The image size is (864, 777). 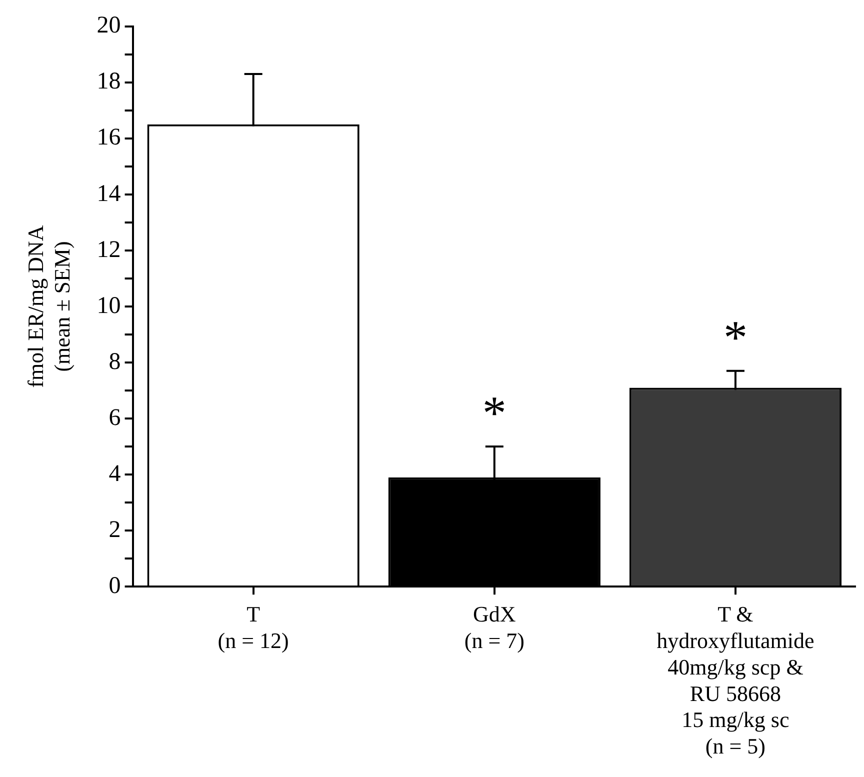 What do you see at coordinates (114, 473) in the screenshot?
I see `y-tick-label: 4` at bounding box center [114, 473].